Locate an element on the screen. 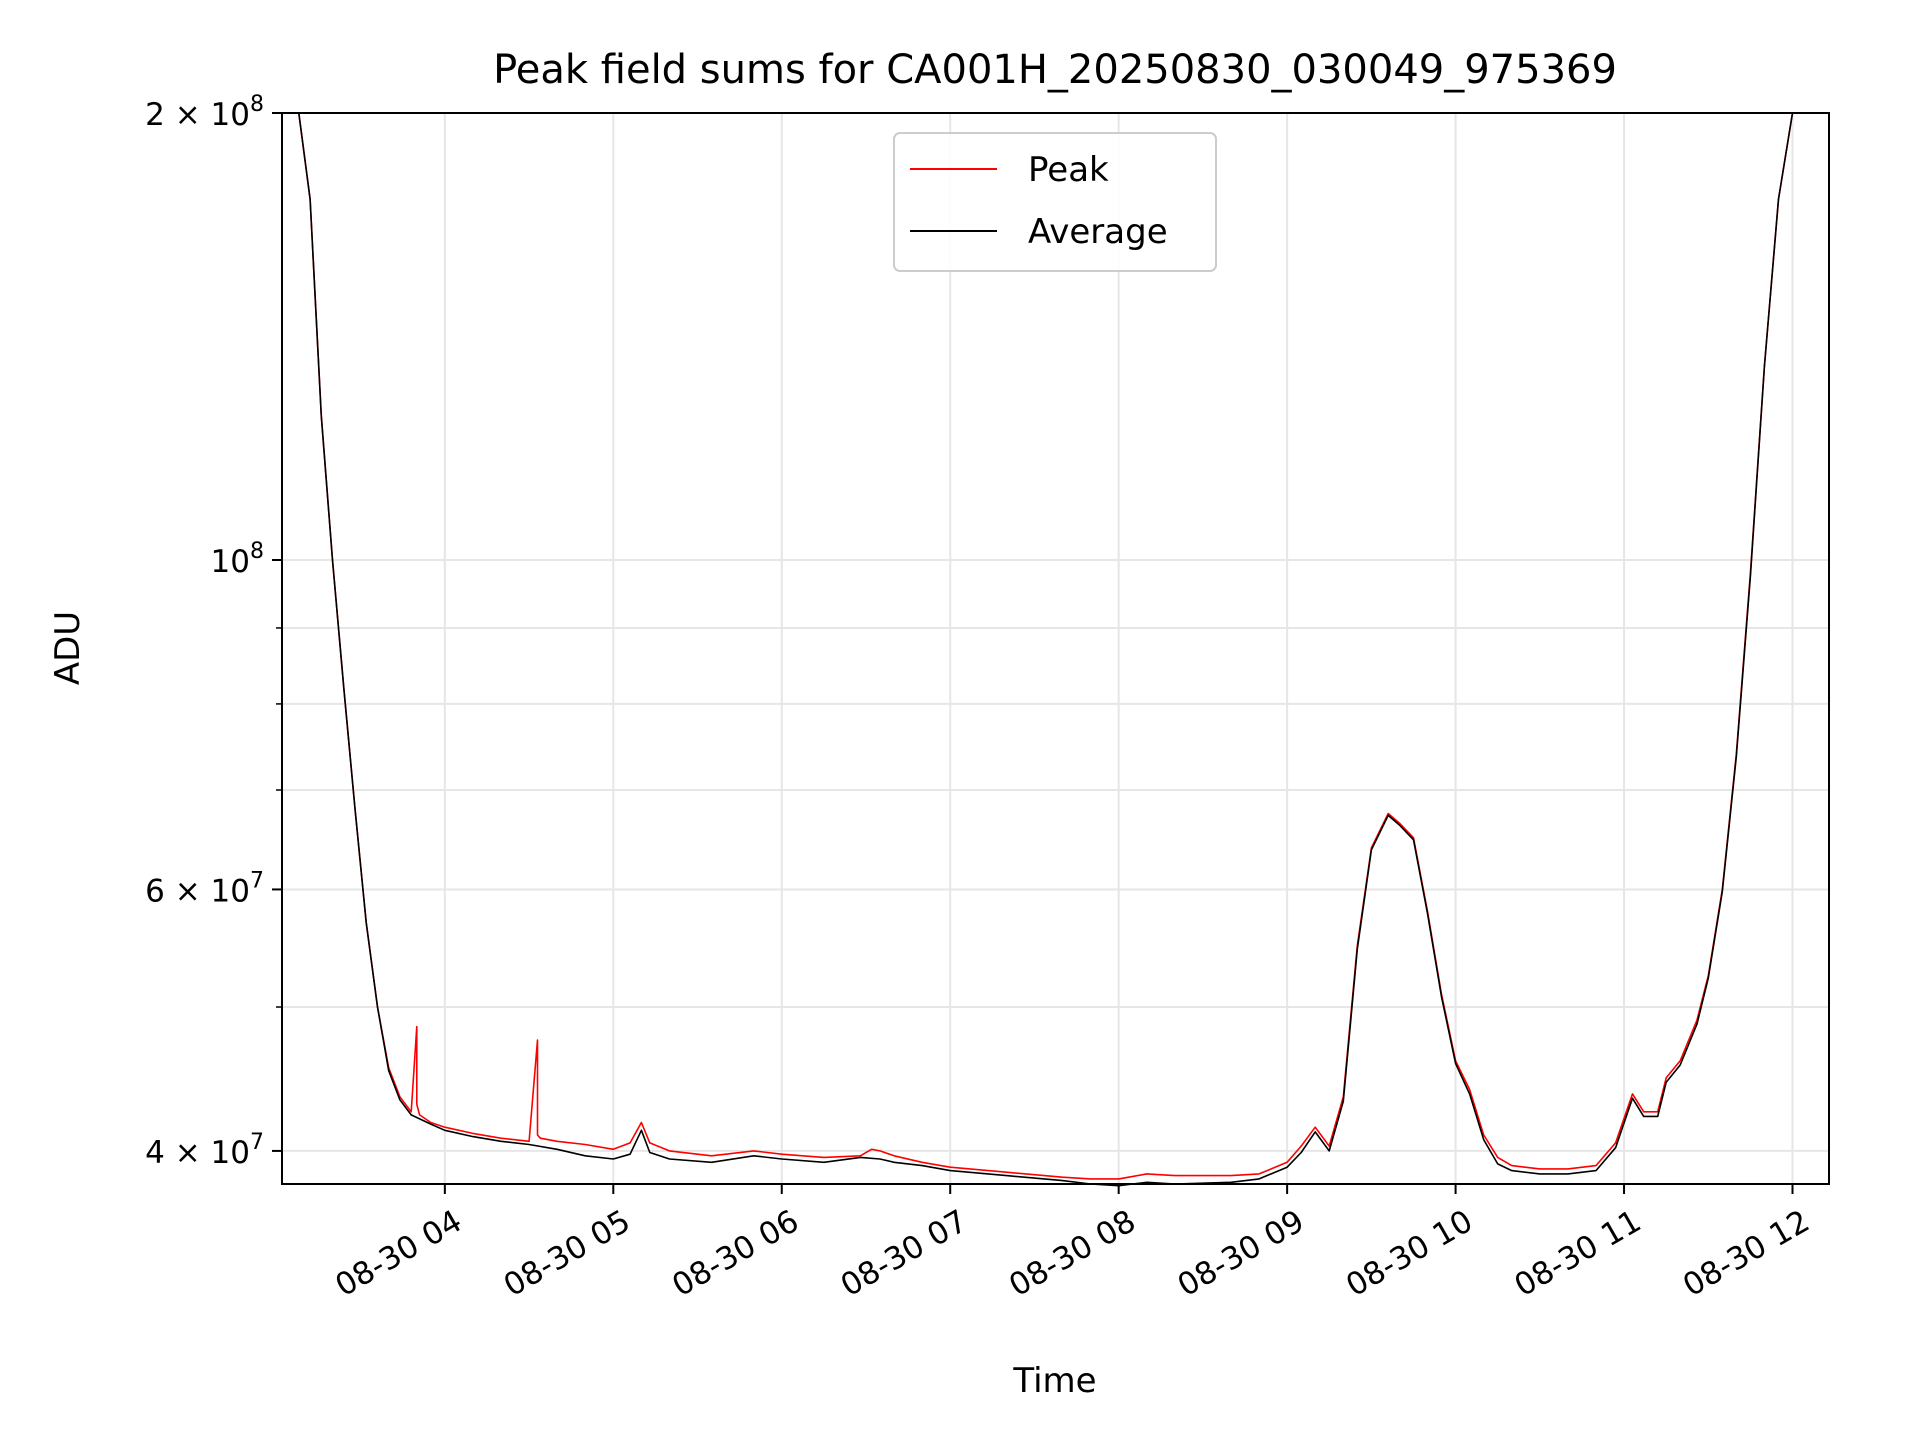 This screenshot has width=1920, height=1440. legend-label-average: Average is located at coordinates (1098, 232).